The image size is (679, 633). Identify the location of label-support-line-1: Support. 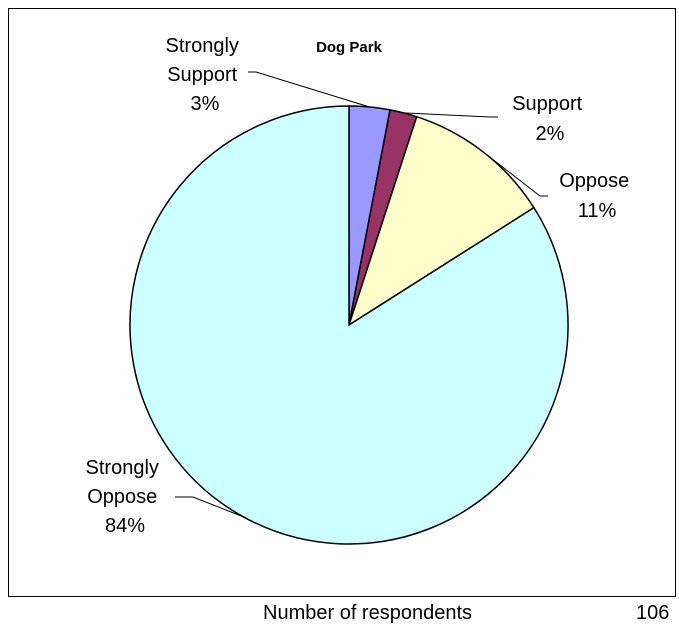
(547, 104).